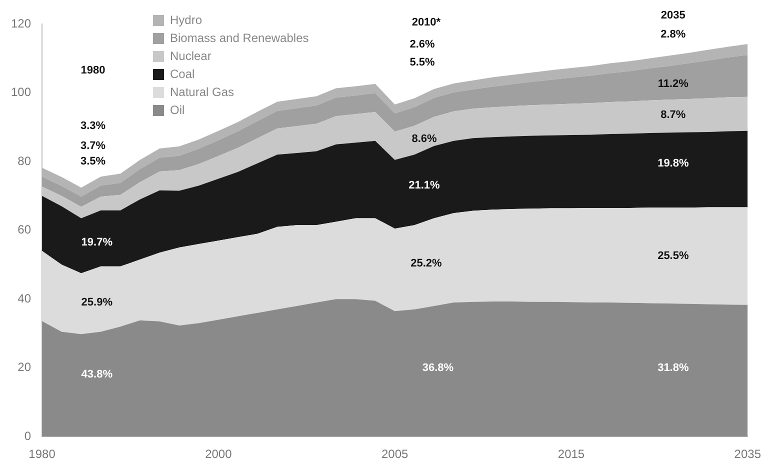  What do you see at coordinates (673, 256) in the screenshot?
I see `annotation: 25.5%` at bounding box center [673, 256].